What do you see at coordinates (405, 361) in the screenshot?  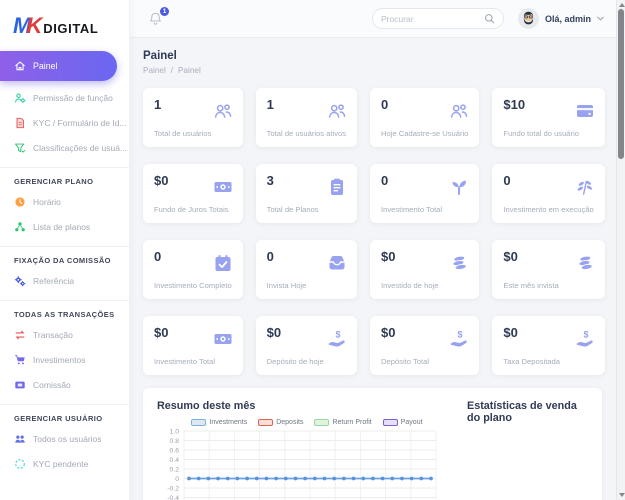 I see `stat-label: Depósito Total` at bounding box center [405, 361].